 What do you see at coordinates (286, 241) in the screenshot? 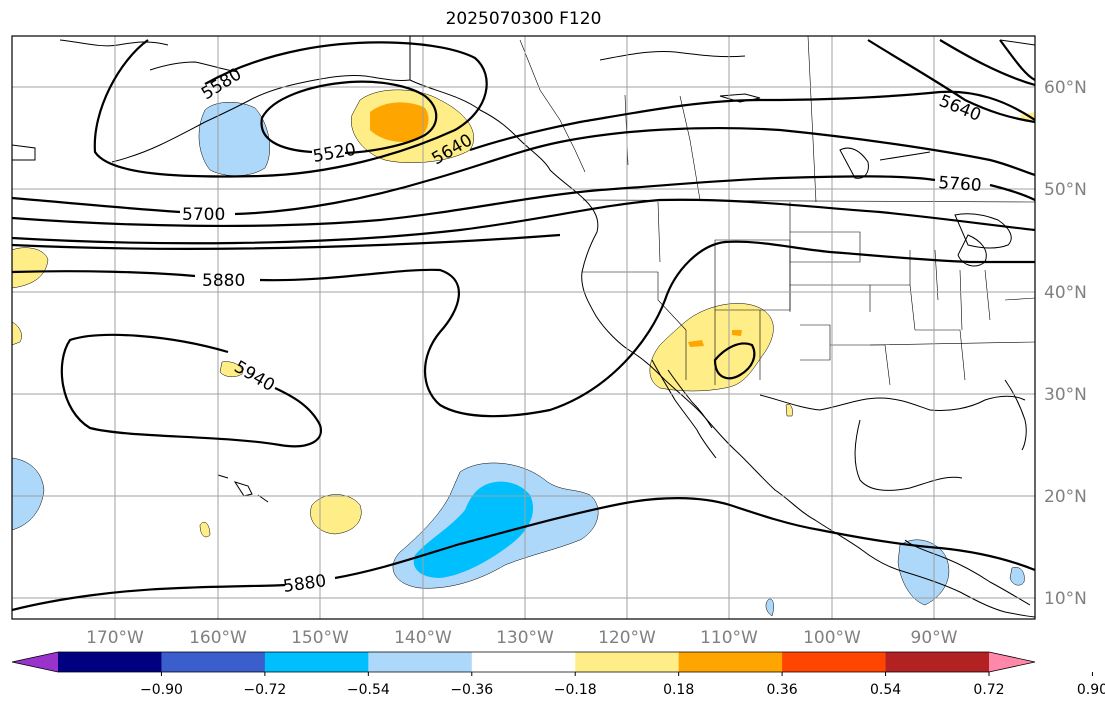
I see `contour-5820-b` at bounding box center [286, 241].